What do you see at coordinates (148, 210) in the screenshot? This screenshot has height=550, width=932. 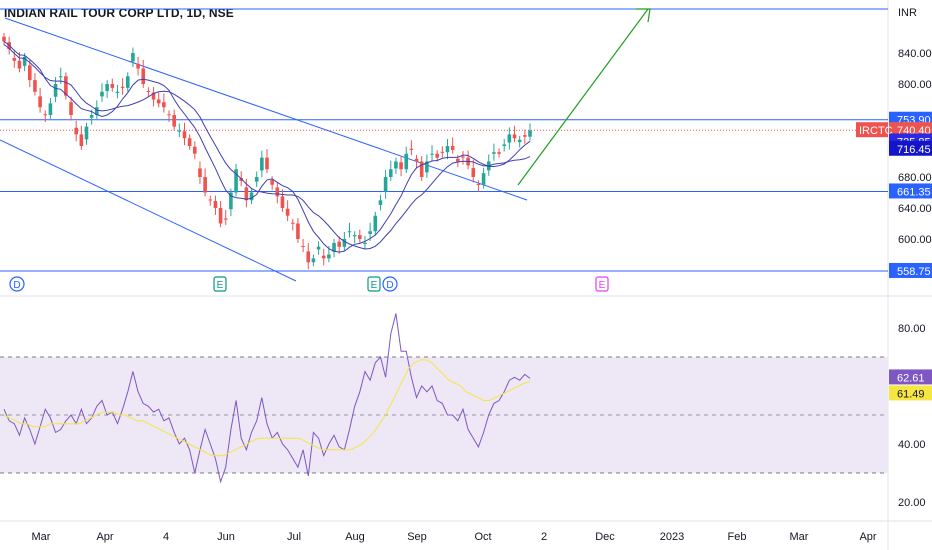 I see `channel-lower` at bounding box center [148, 210].